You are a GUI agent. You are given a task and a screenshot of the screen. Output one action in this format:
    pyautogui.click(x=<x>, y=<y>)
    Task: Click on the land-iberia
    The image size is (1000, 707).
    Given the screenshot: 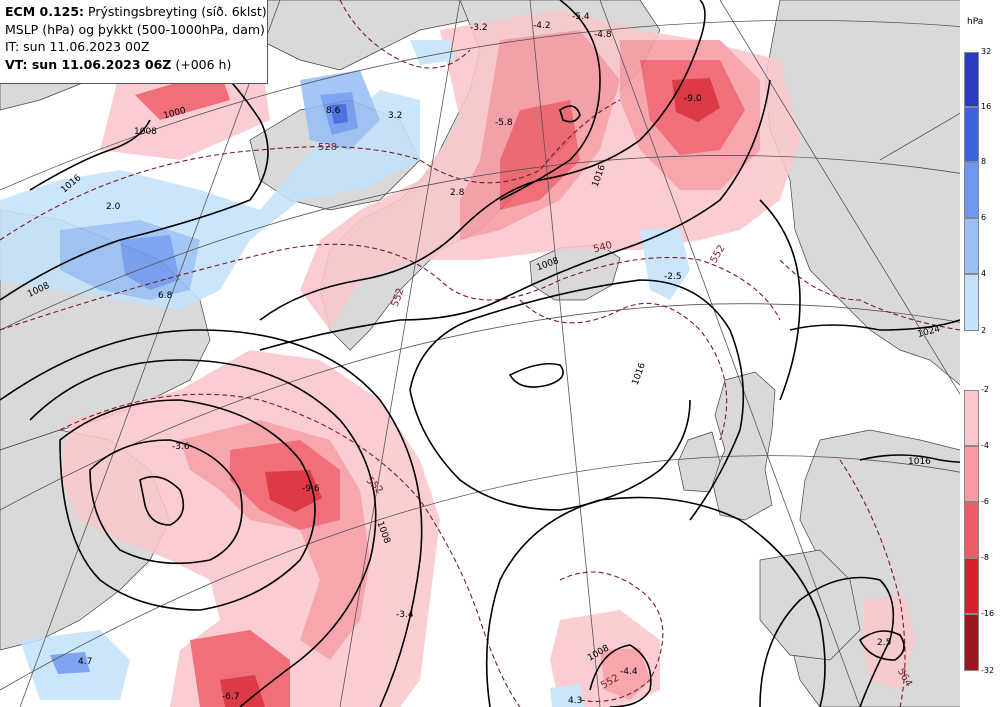 What is the action you would take?
    pyautogui.click(x=810, y=605)
    